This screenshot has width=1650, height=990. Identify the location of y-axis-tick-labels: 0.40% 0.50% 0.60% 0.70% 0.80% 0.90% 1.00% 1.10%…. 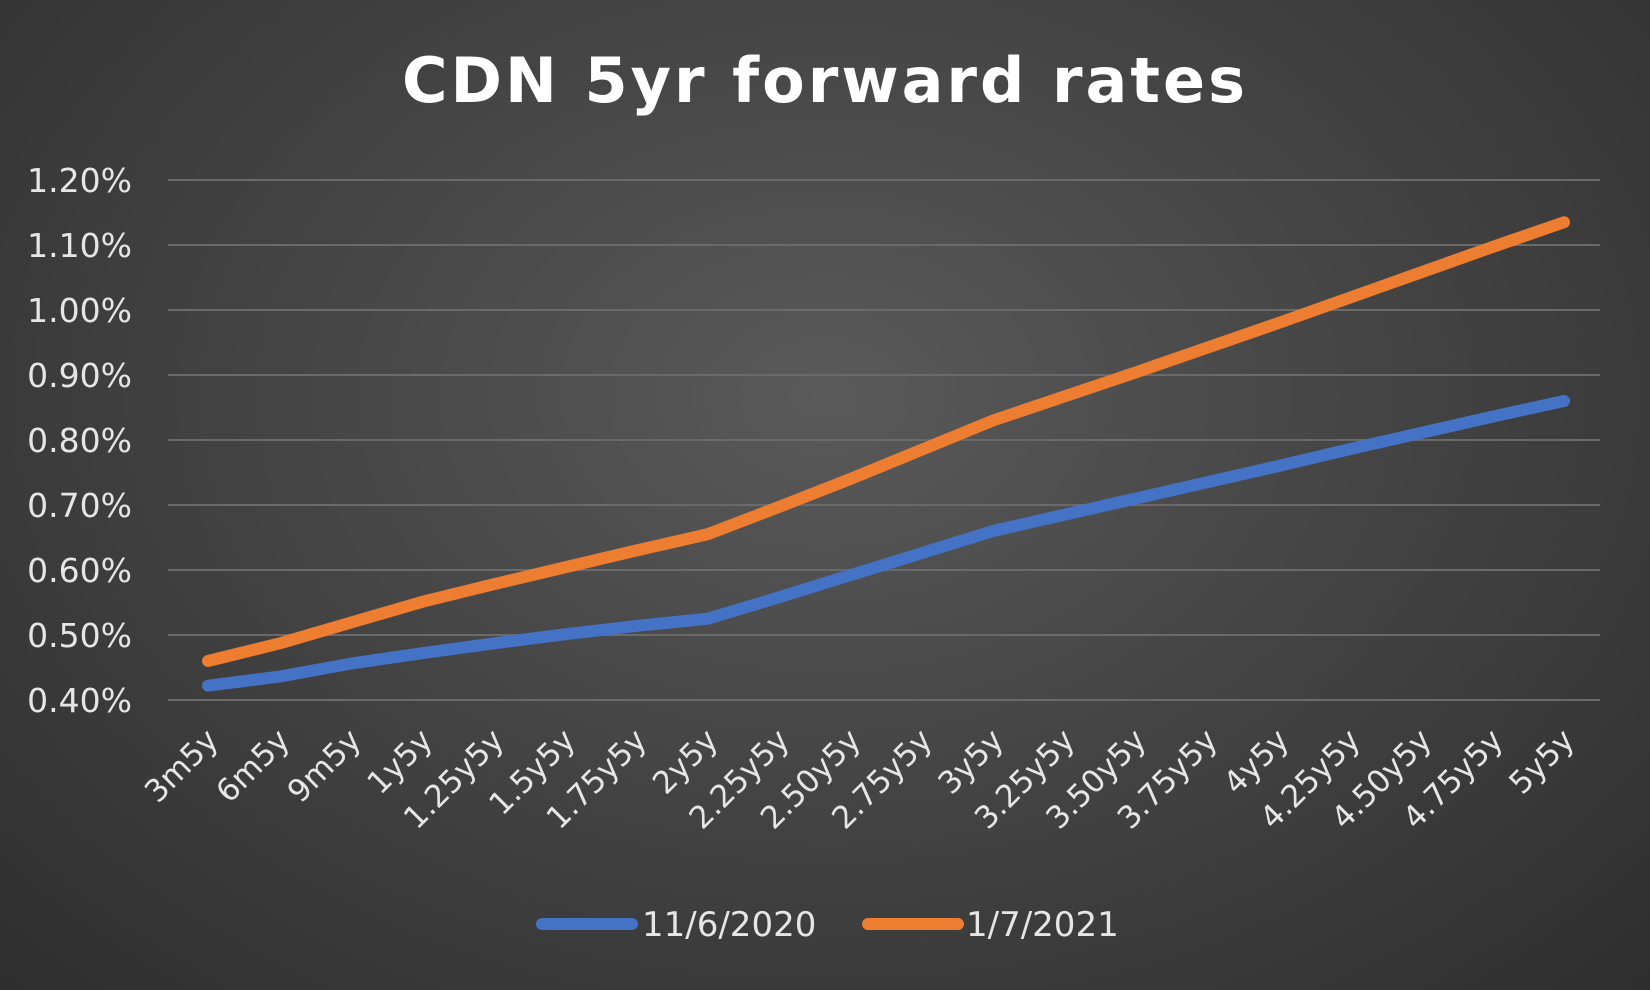
(79, 440).